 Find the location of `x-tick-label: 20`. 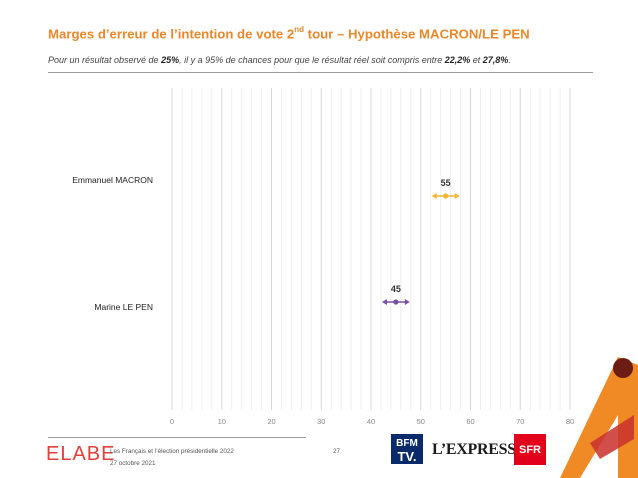

x-tick-label: 20 is located at coordinates (271, 421).